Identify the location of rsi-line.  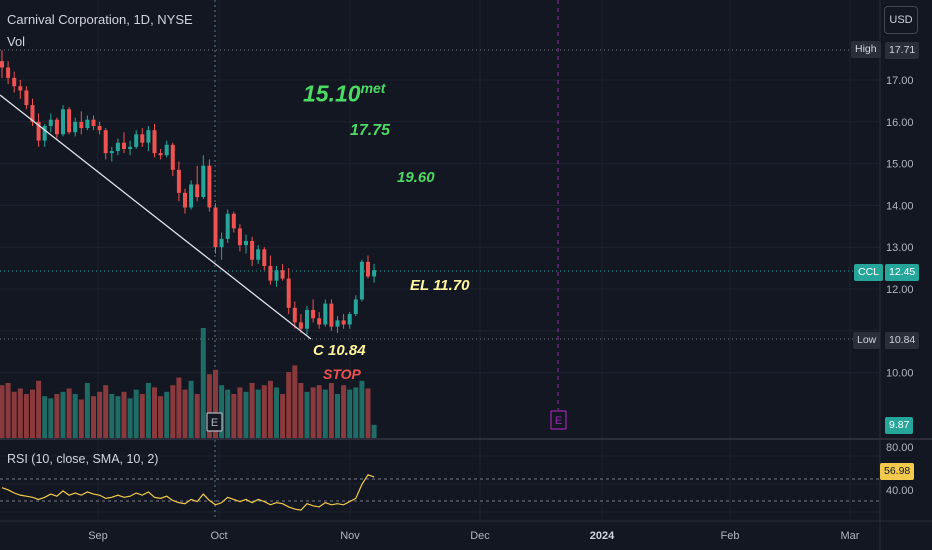
(188, 492).